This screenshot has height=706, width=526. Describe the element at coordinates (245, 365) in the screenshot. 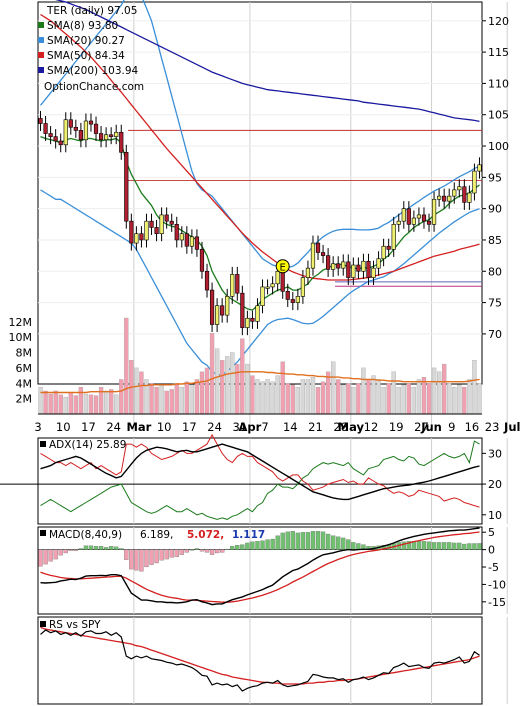

I see `volume-panel: 2M 4M 6M 8M 10M 12M` at that location.